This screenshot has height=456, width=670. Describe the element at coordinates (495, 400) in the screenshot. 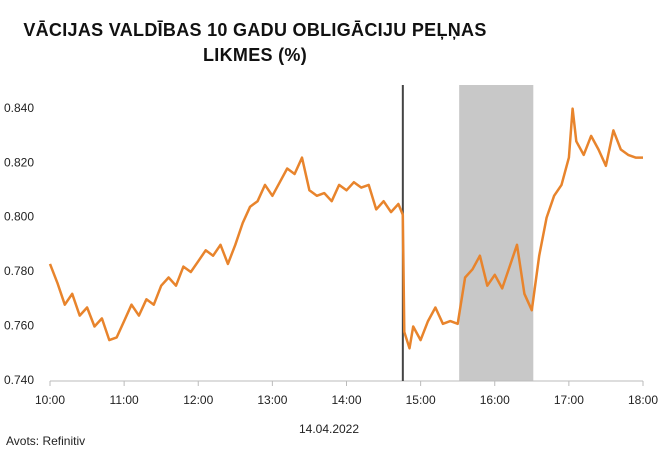

I see `x-tick-label: 16:00` at that location.